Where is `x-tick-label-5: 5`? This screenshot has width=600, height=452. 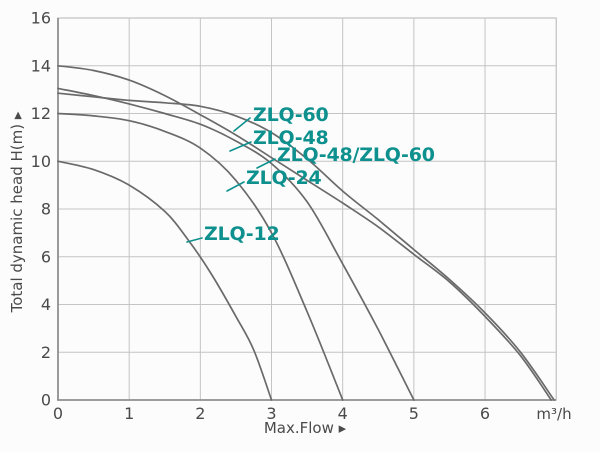 x-tick-label-5: 5 is located at coordinates (414, 413).